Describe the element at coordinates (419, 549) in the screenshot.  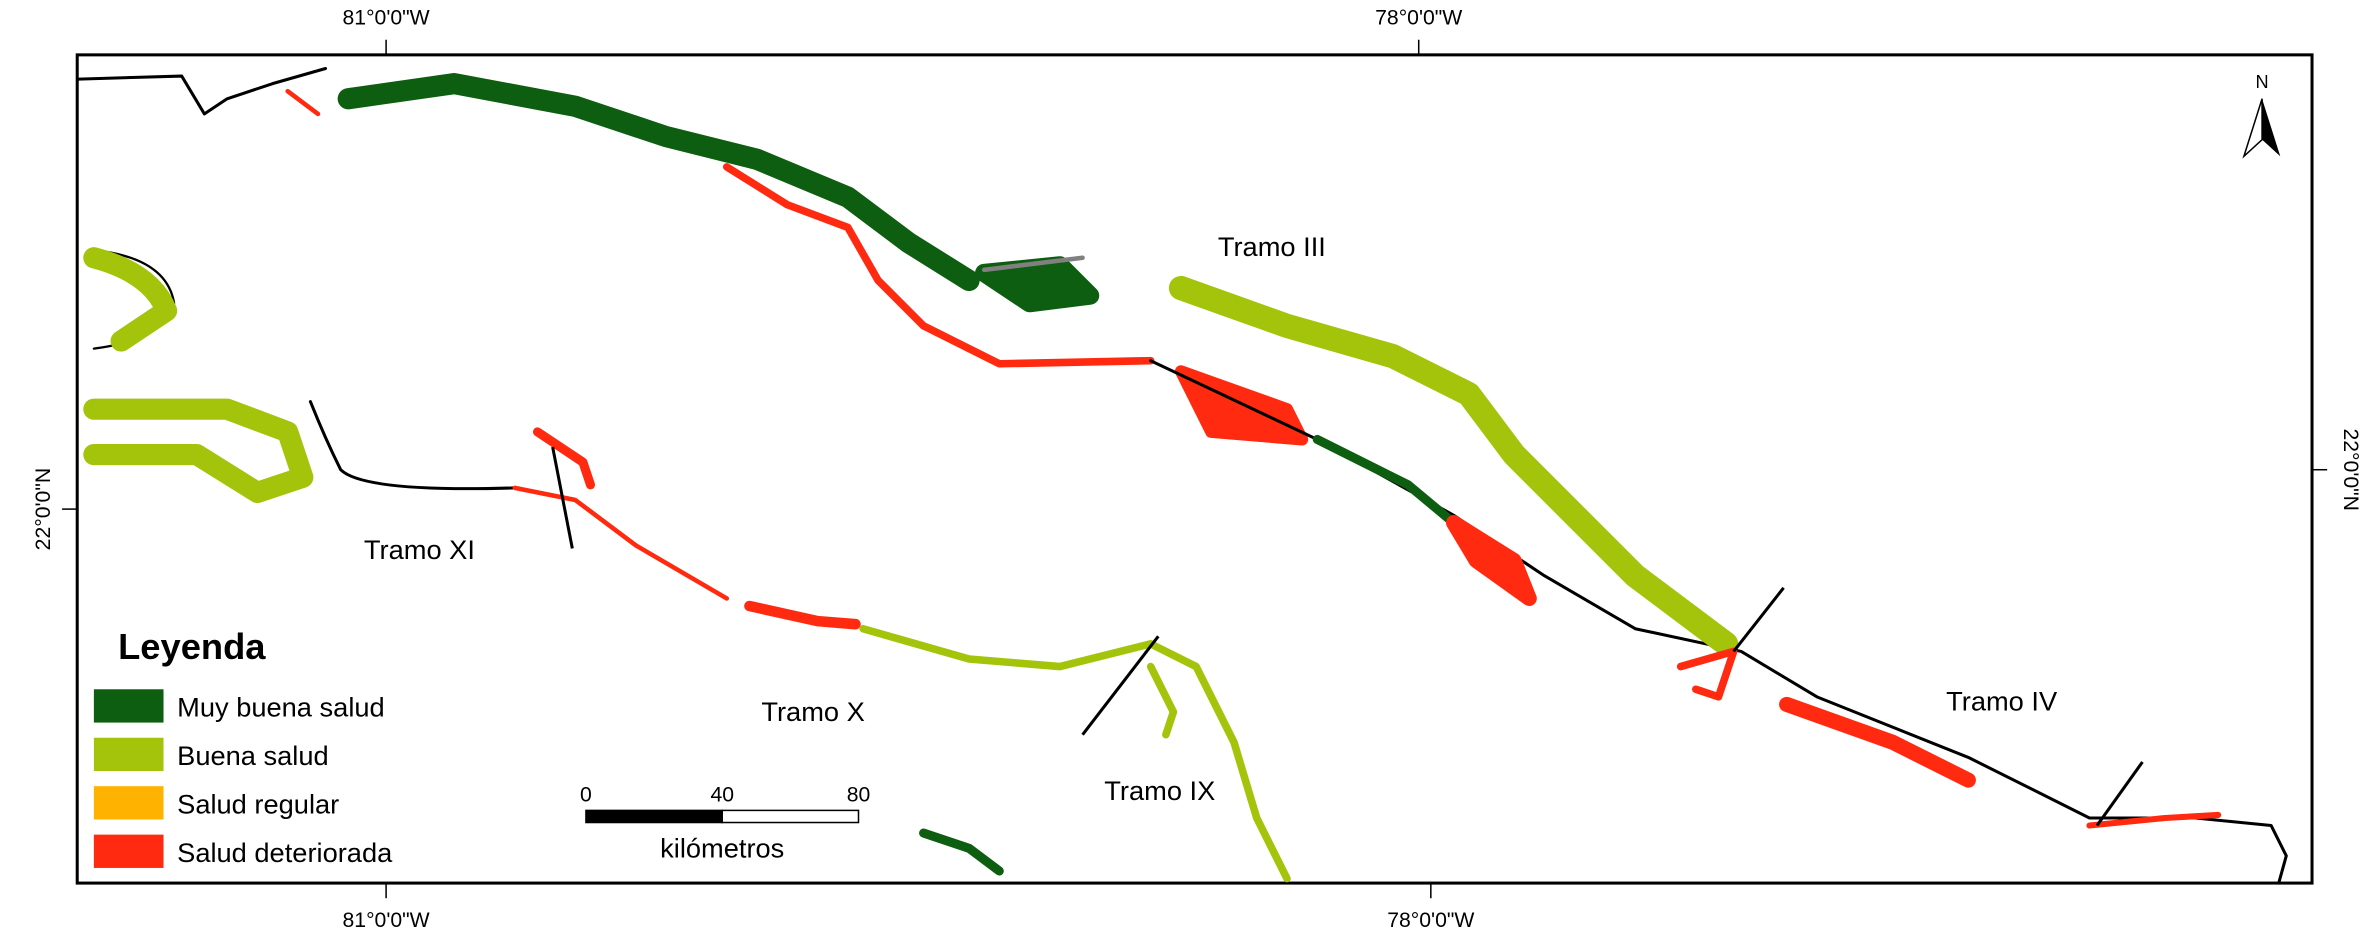
I see `section-label: Tramo XI` at that location.